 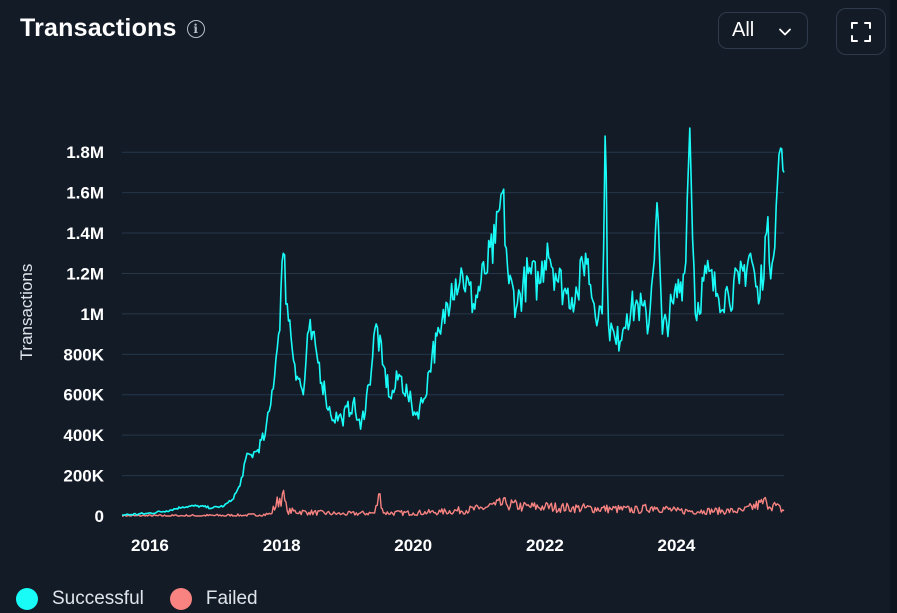 I want to click on y-tick-label: 1M, so click(x=92, y=314).